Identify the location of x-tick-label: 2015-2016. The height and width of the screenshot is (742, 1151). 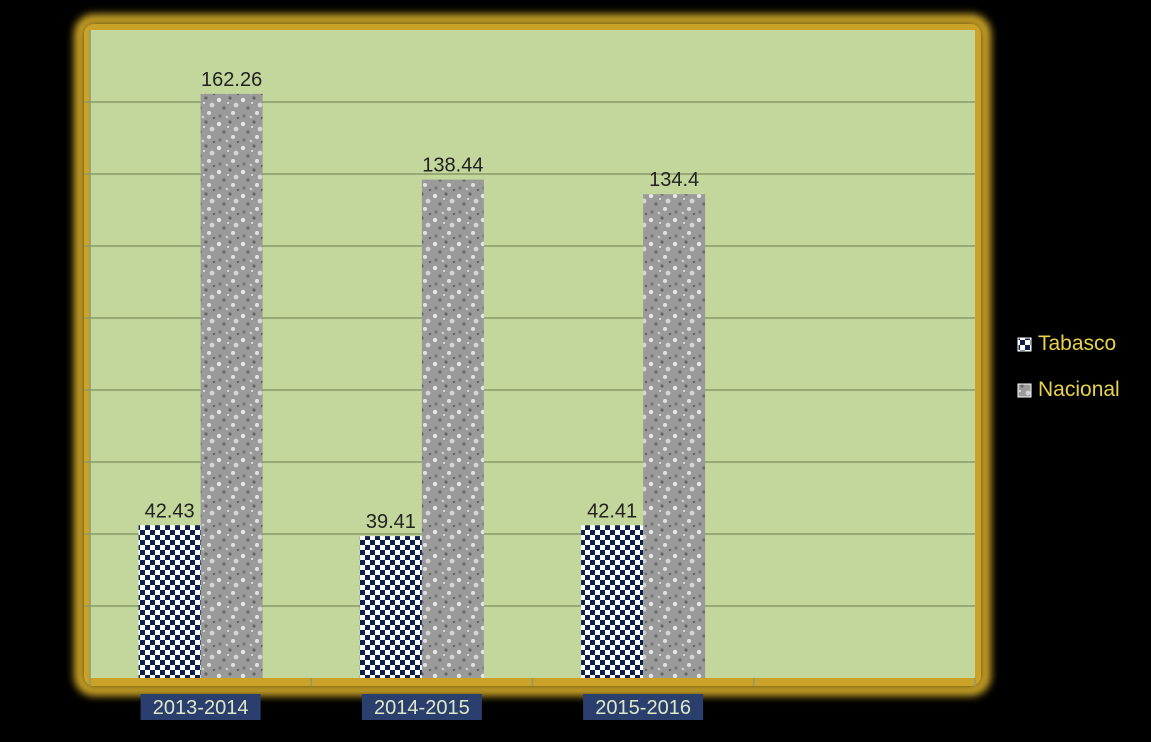
(643, 708).